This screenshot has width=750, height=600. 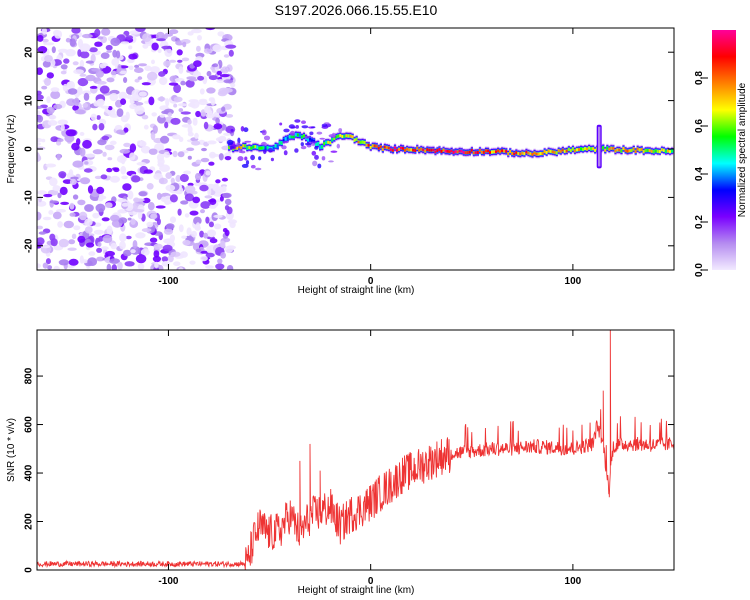 What do you see at coordinates (599, 146) in the screenshot?
I see `spectrogram-spike-core` at bounding box center [599, 146].